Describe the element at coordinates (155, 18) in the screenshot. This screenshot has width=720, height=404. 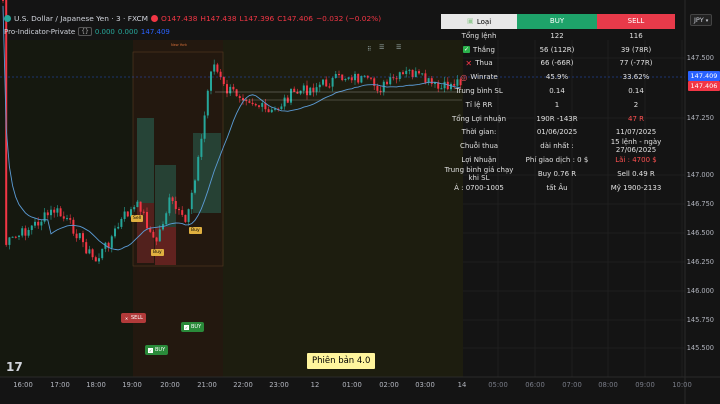
I see `status-dot-red` at that location.